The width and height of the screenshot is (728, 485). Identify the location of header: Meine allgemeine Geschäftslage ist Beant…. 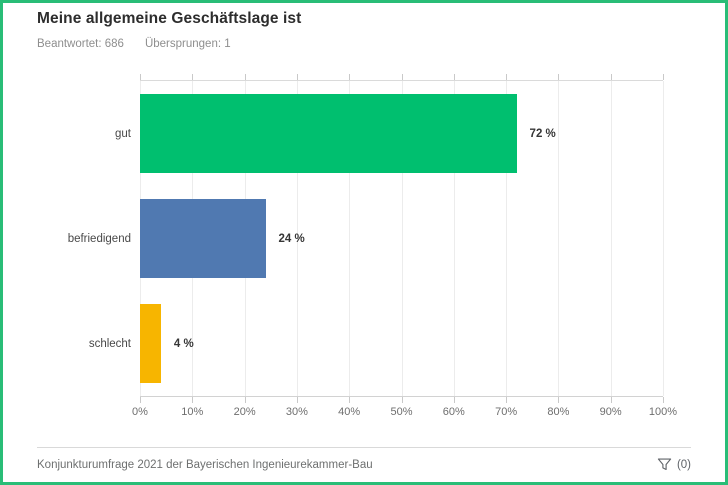
(169, 30).